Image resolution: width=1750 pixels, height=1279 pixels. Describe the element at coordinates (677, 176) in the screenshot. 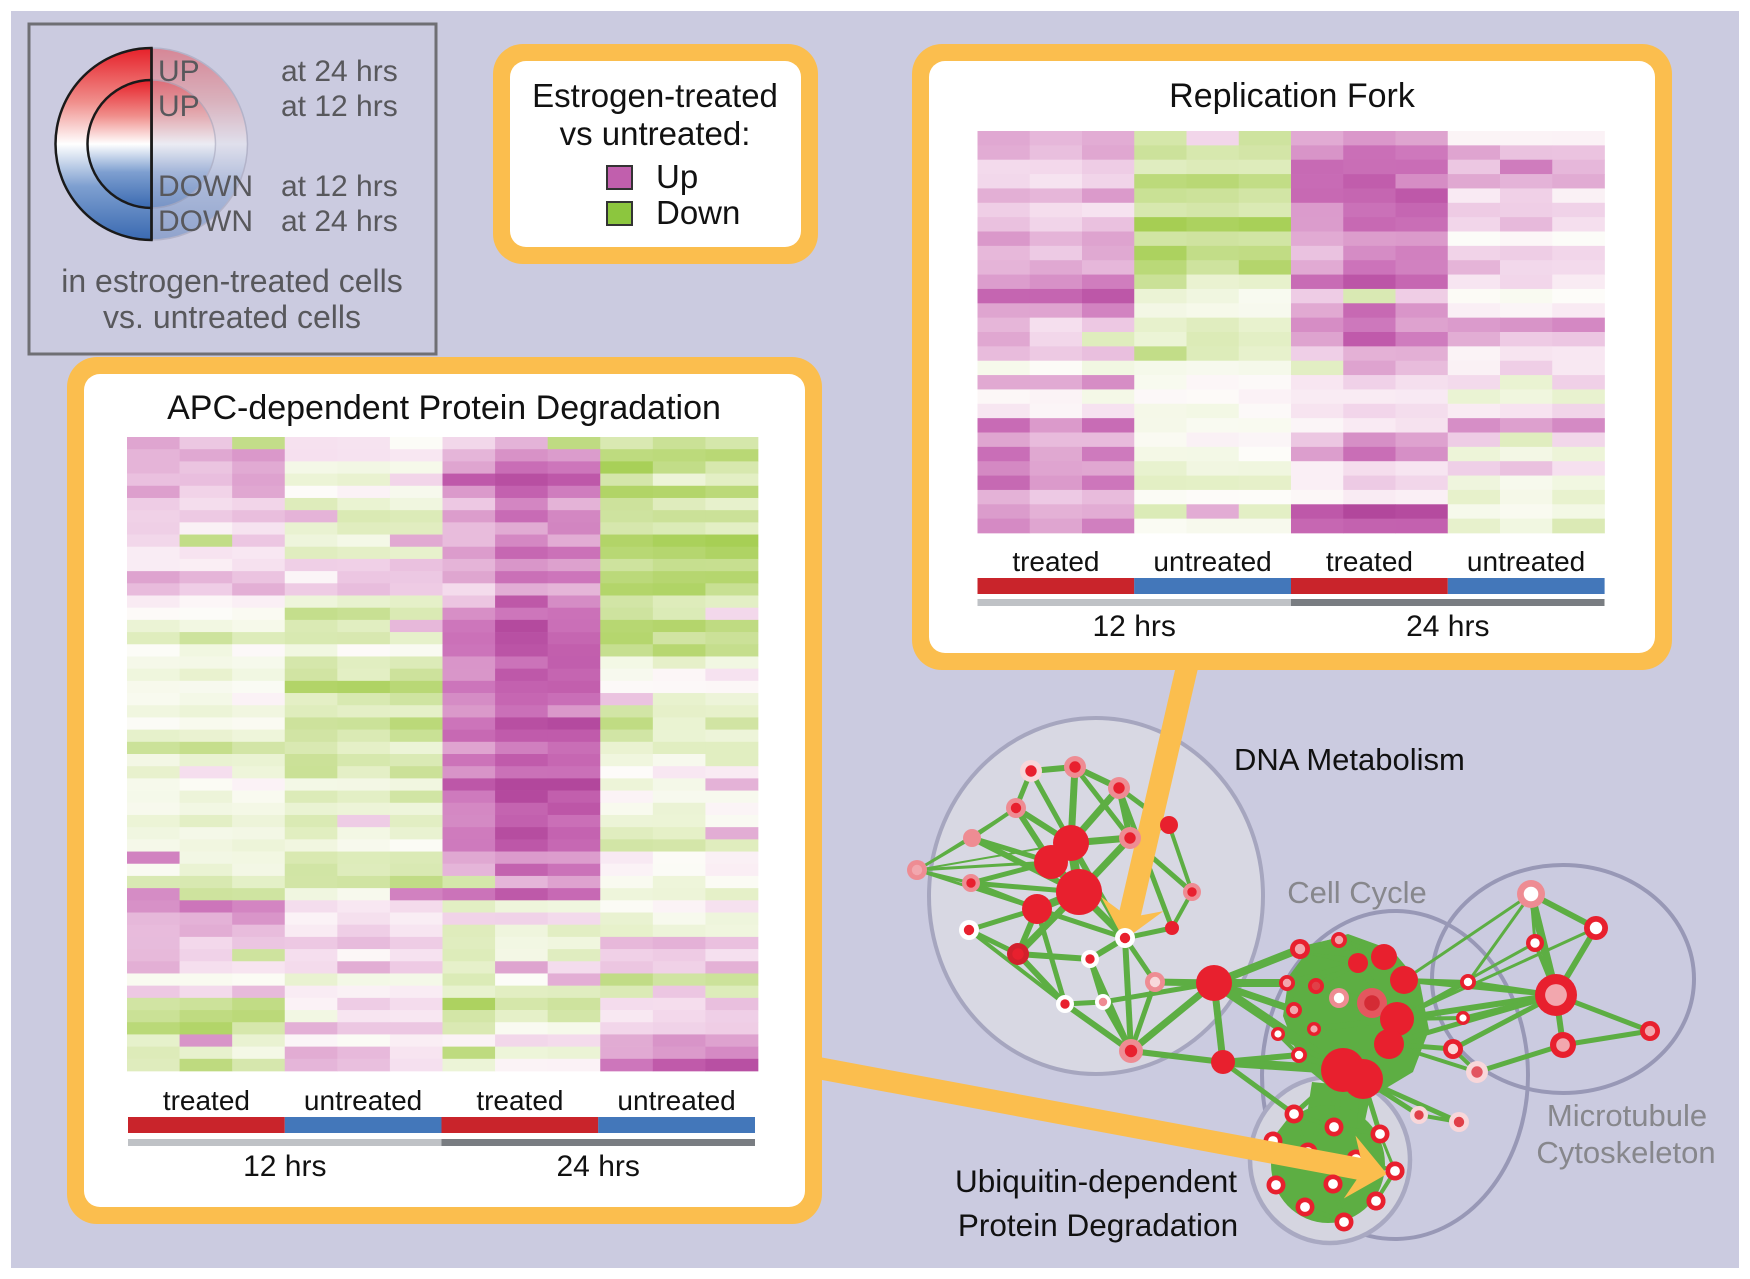

I see `svg-text: Up` at that location.